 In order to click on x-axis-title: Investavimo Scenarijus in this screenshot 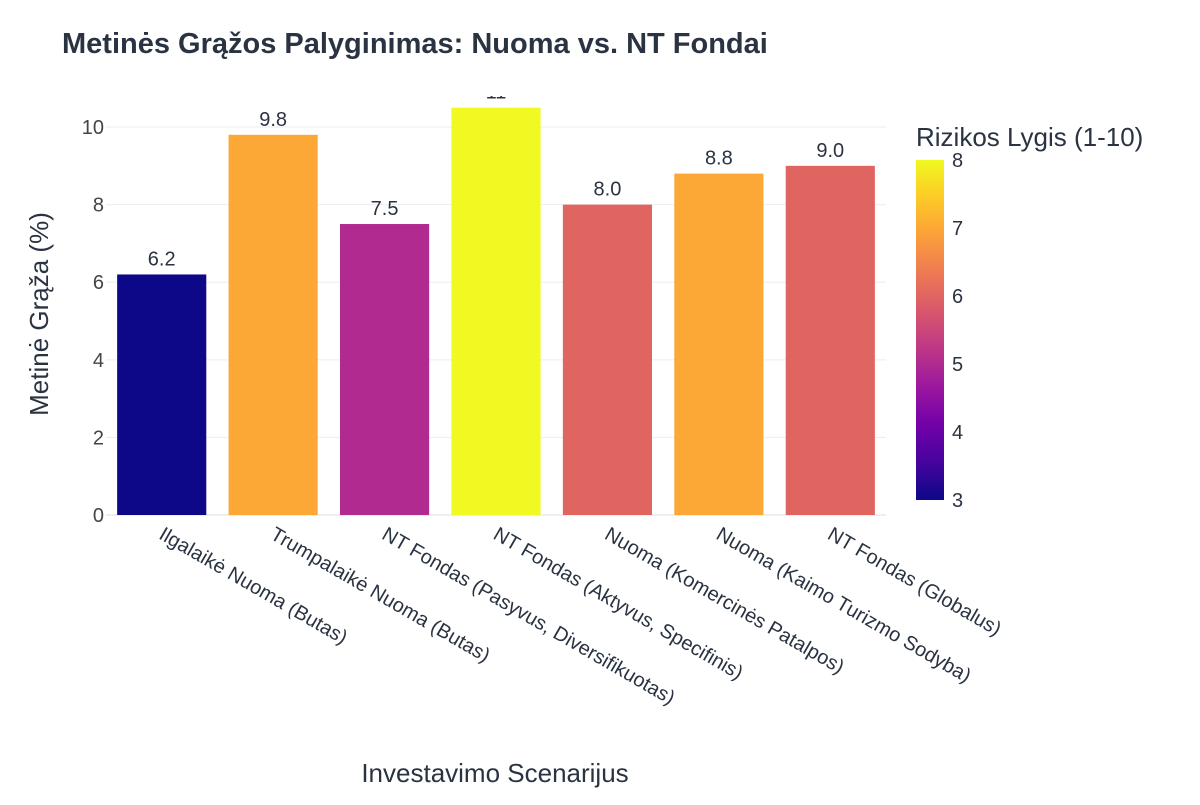, I will do `click(494, 773)`.